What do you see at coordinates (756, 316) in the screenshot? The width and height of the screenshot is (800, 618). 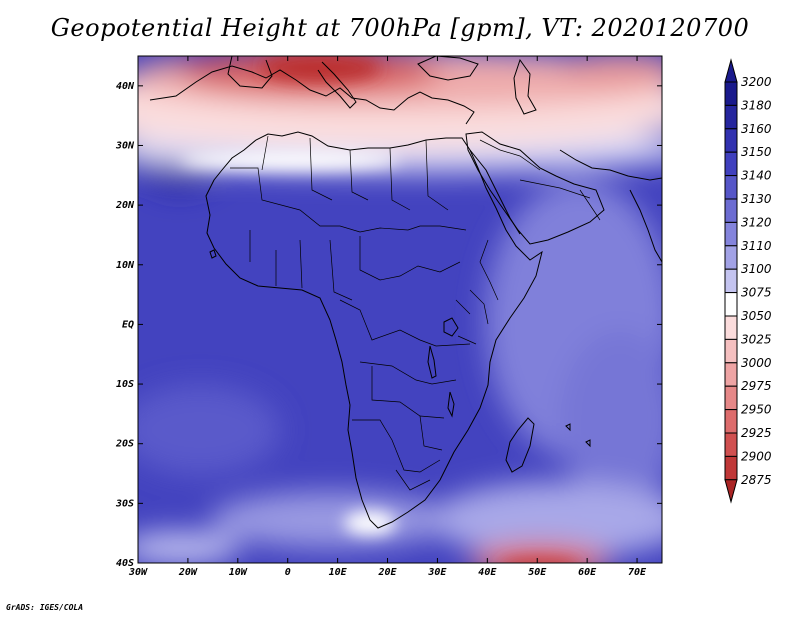 I see `colorbar-label: 3050` at bounding box center [756, 316].